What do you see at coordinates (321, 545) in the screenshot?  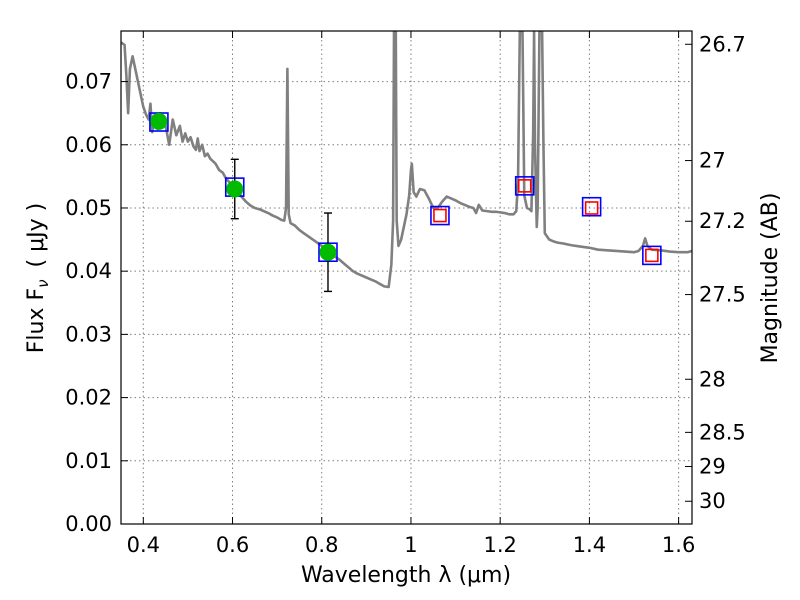 I see `x-tick-label: 0.8` at bounding box center [321, 545].